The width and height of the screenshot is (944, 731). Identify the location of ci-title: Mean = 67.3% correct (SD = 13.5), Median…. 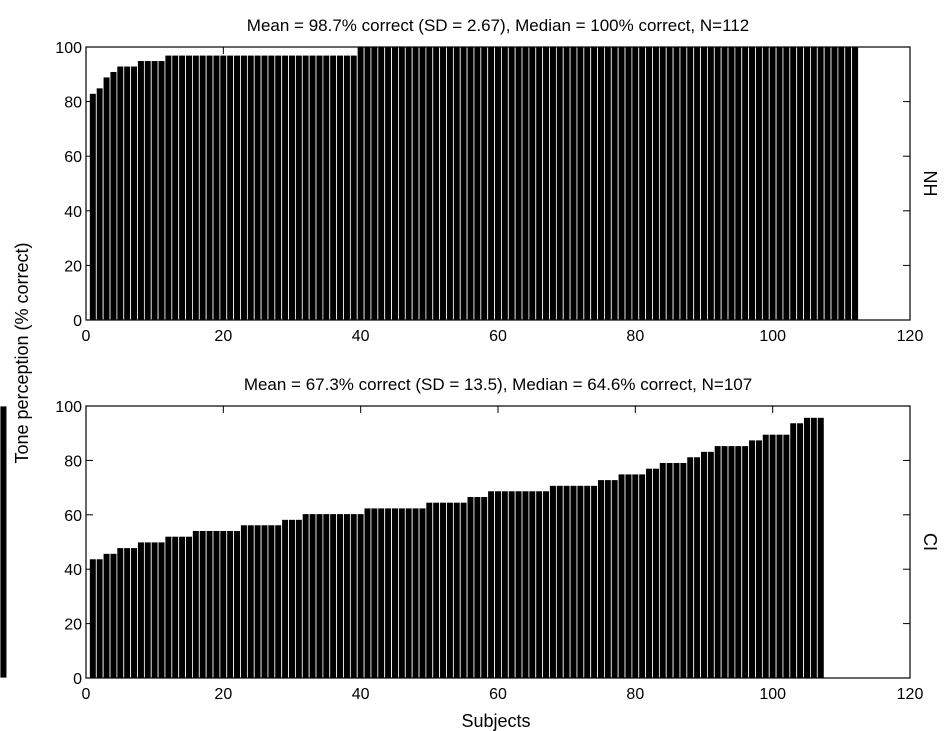
(498, 384).